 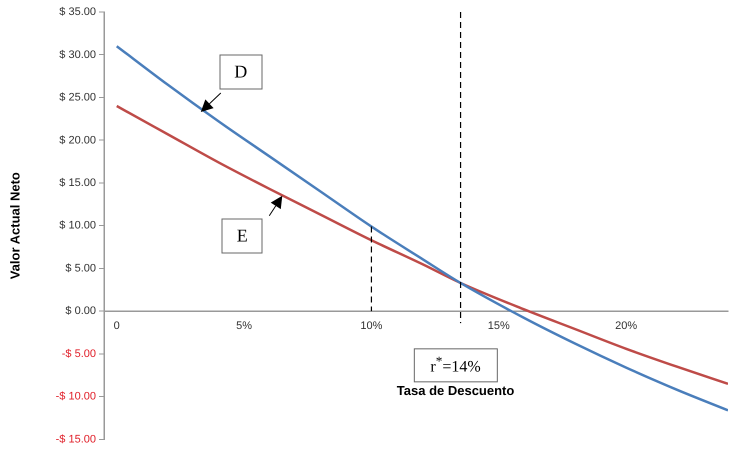 I want to click on y-tick-label: $ 5.00, so click(x=80, y=268).